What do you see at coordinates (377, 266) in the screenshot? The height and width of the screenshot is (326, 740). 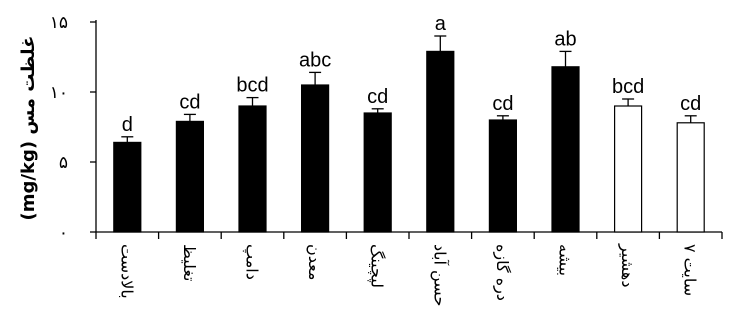 I see `category-label: لپچینگ` at bounding box center [377, 266].